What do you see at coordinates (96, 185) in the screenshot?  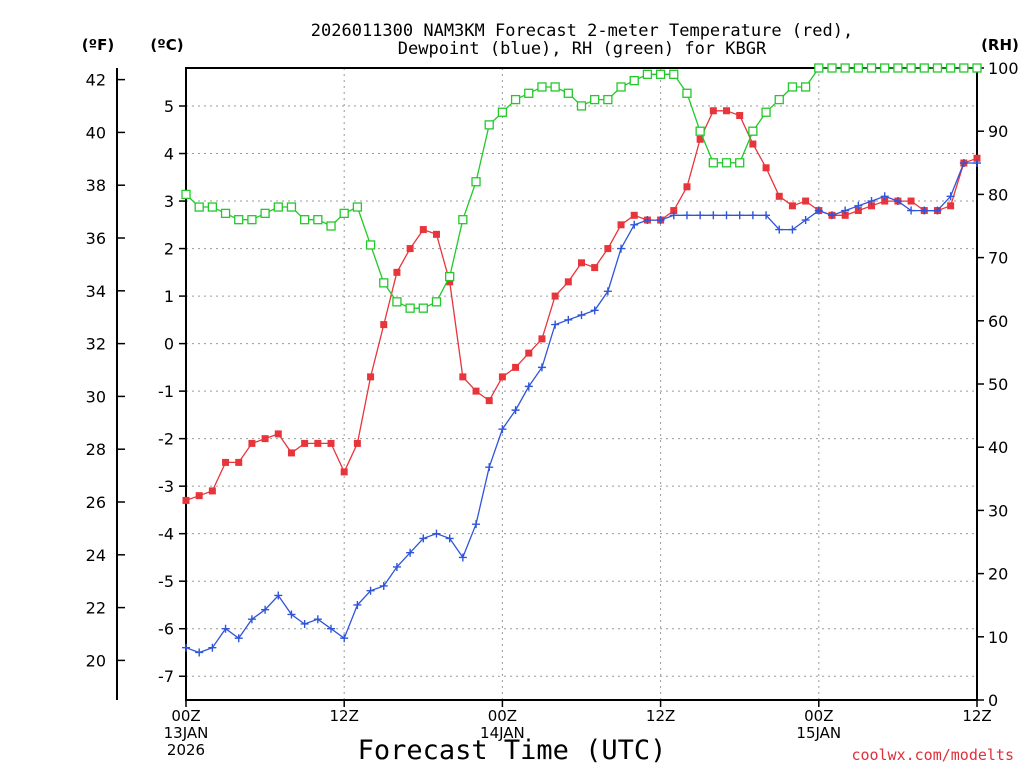 I see `fahrenheit-tick-label: 38` at bounding box center [96, 185].